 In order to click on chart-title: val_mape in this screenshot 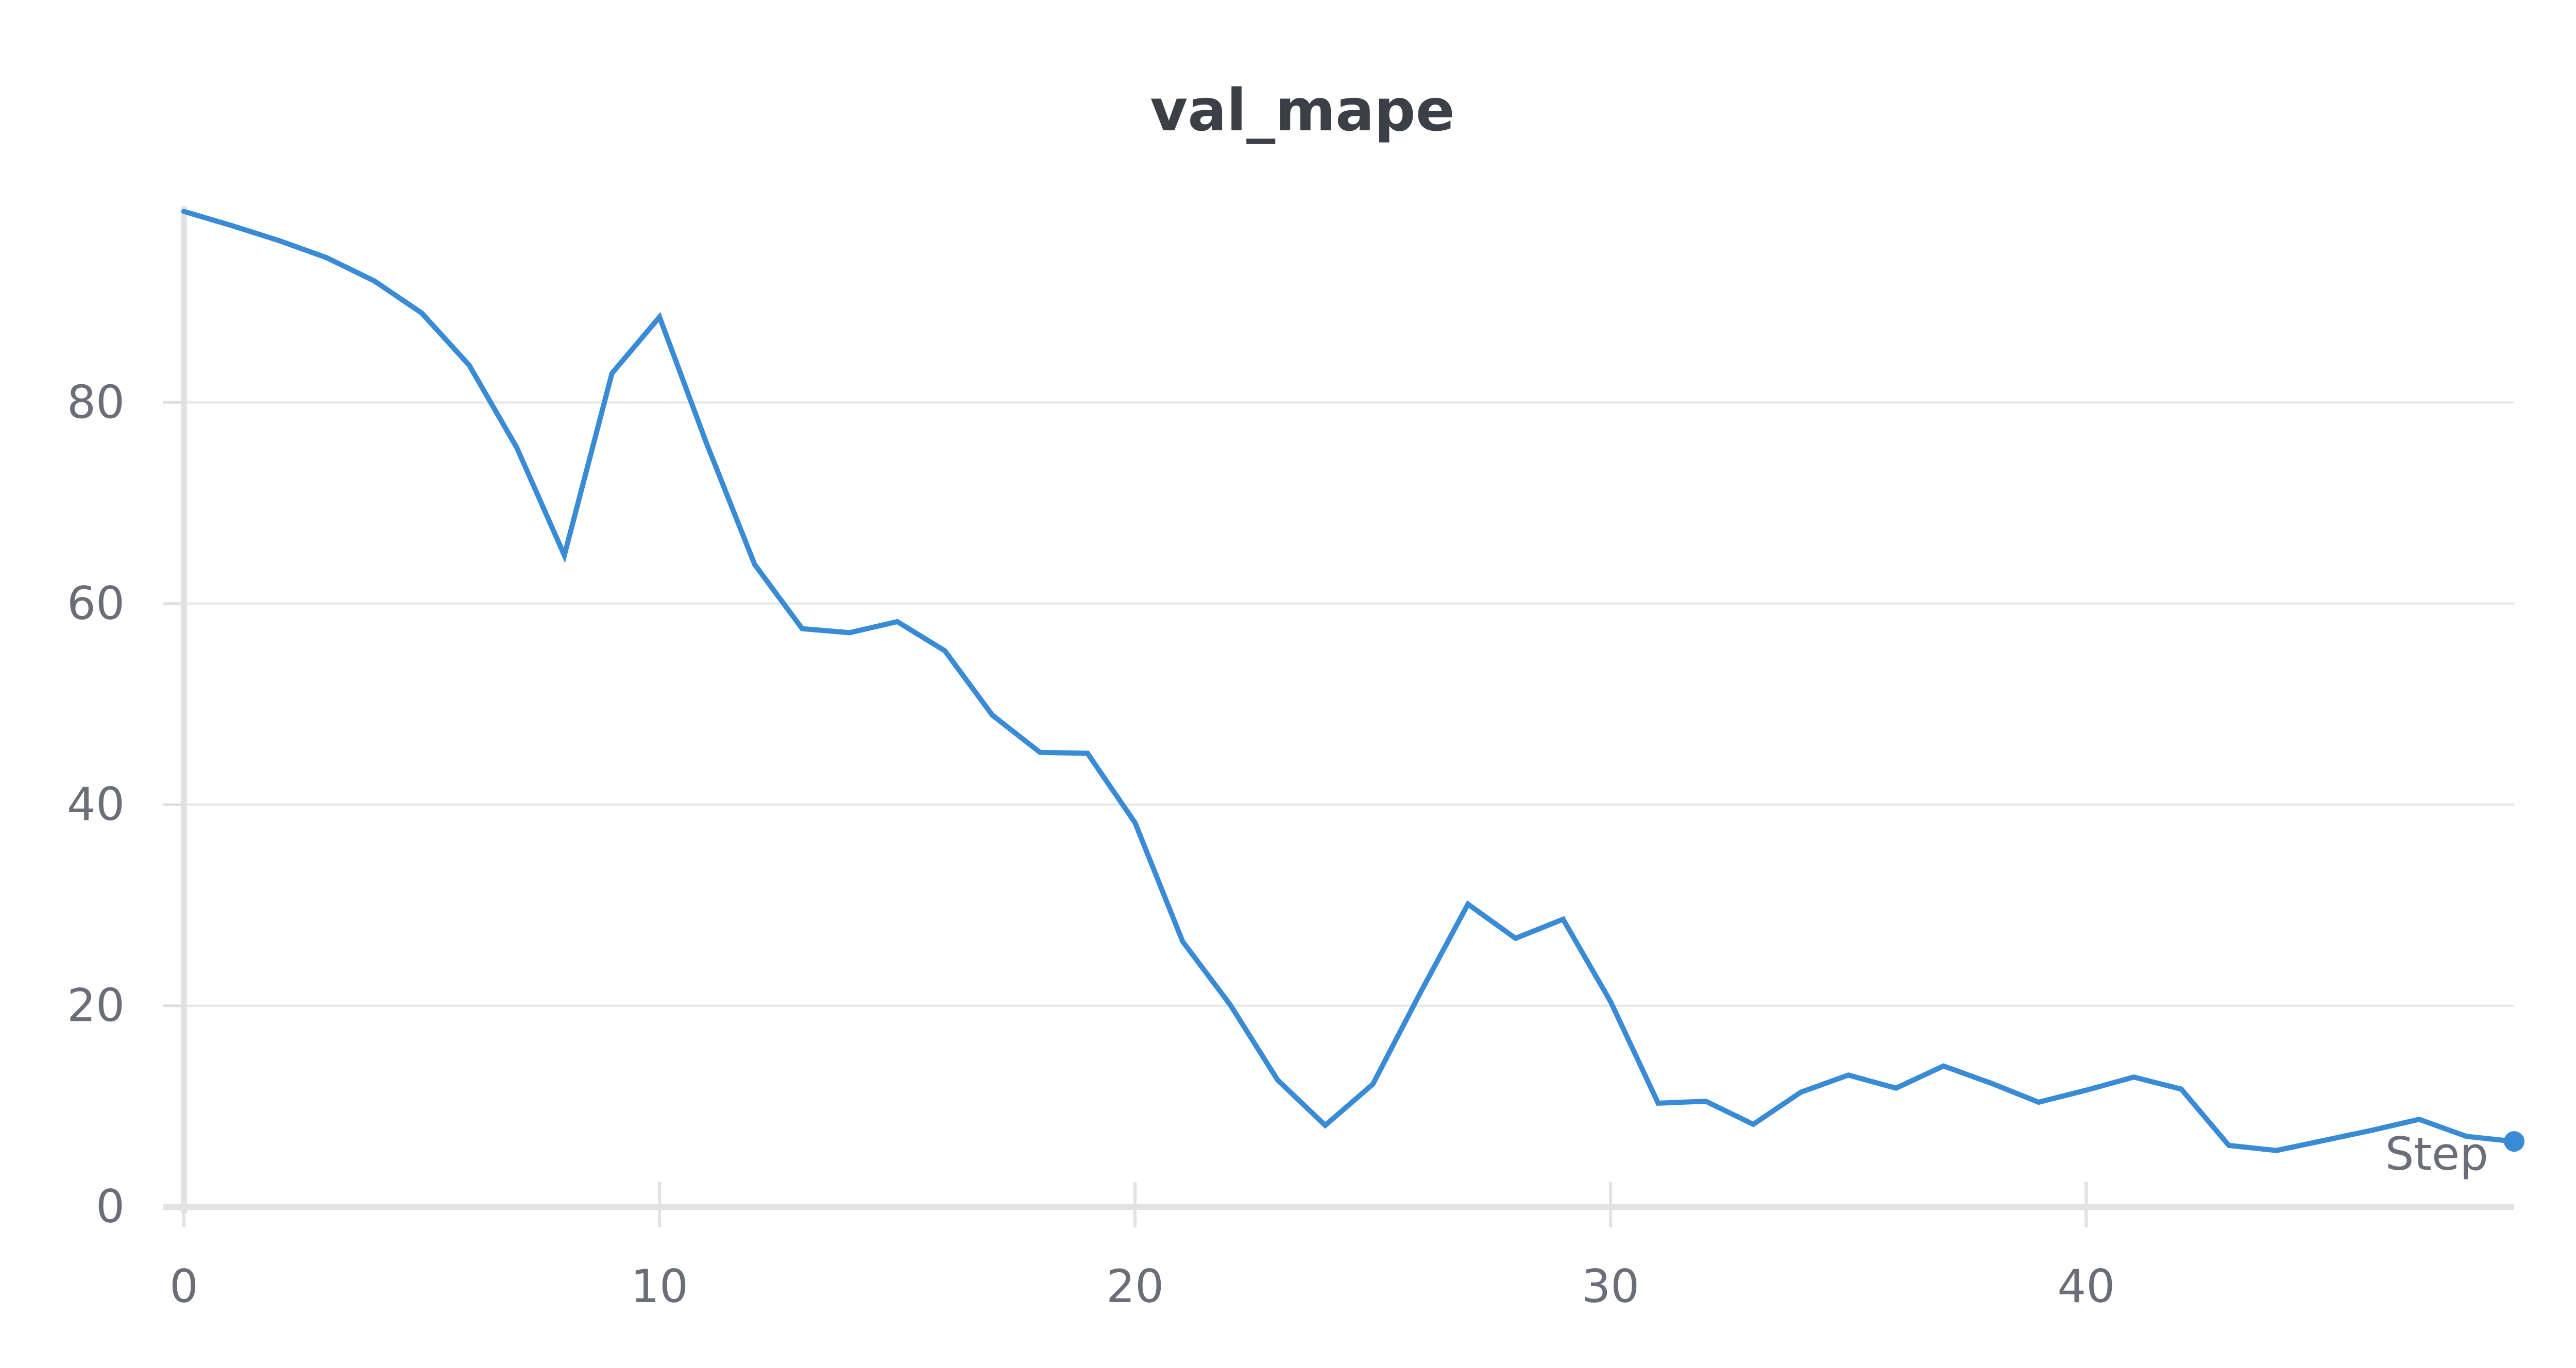, I will do `click(1302, 110)`.